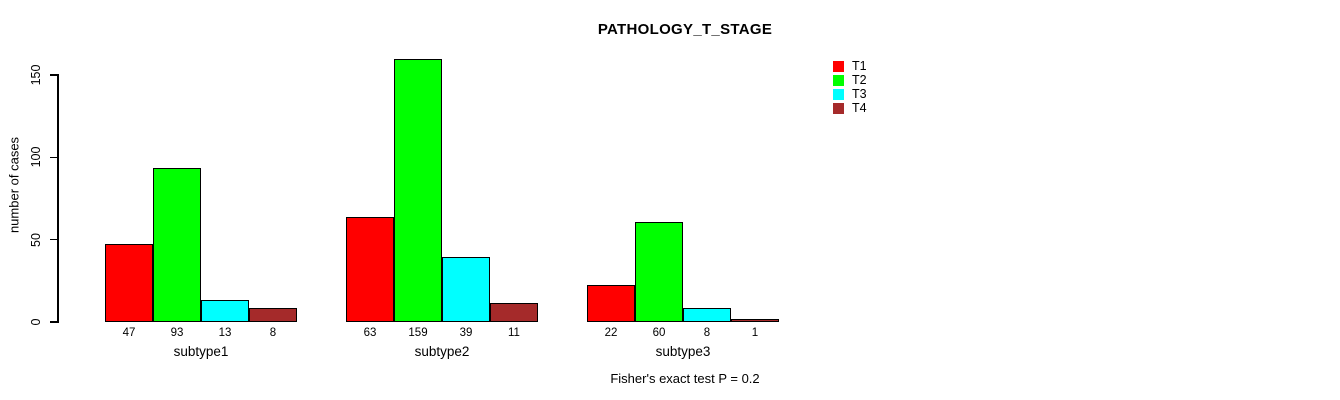  I want to click on bar-t1-subtype1, so click(129, 283).